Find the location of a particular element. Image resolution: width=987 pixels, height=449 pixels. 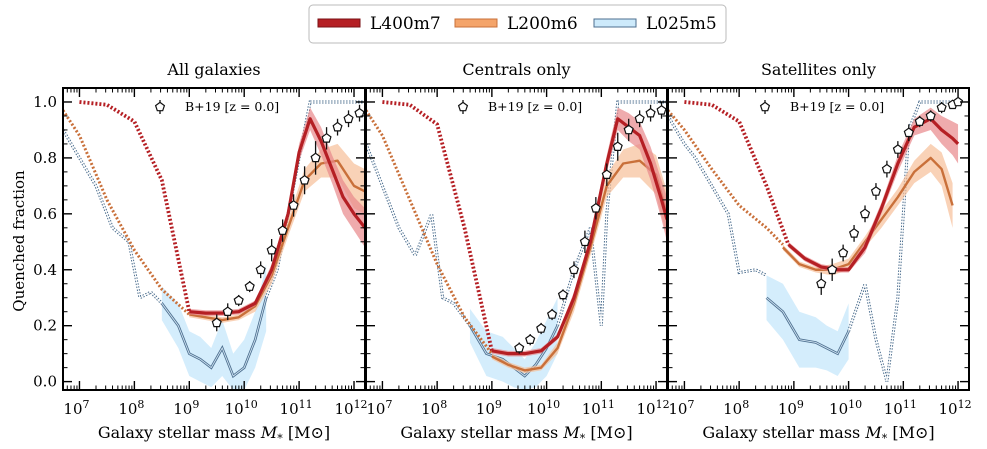

line-l200m6 is located at coordinates (579, 265).